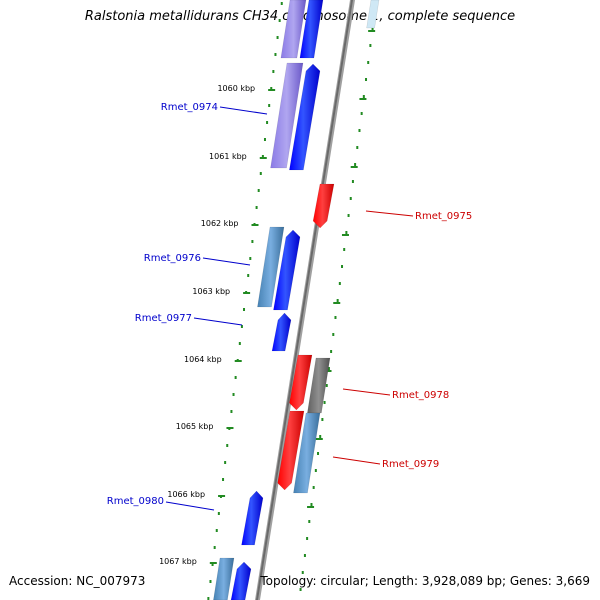  Describe the element at coordinates (420, 395) in the screenshot. I see `gene-label: Rmet_0978` at that location.